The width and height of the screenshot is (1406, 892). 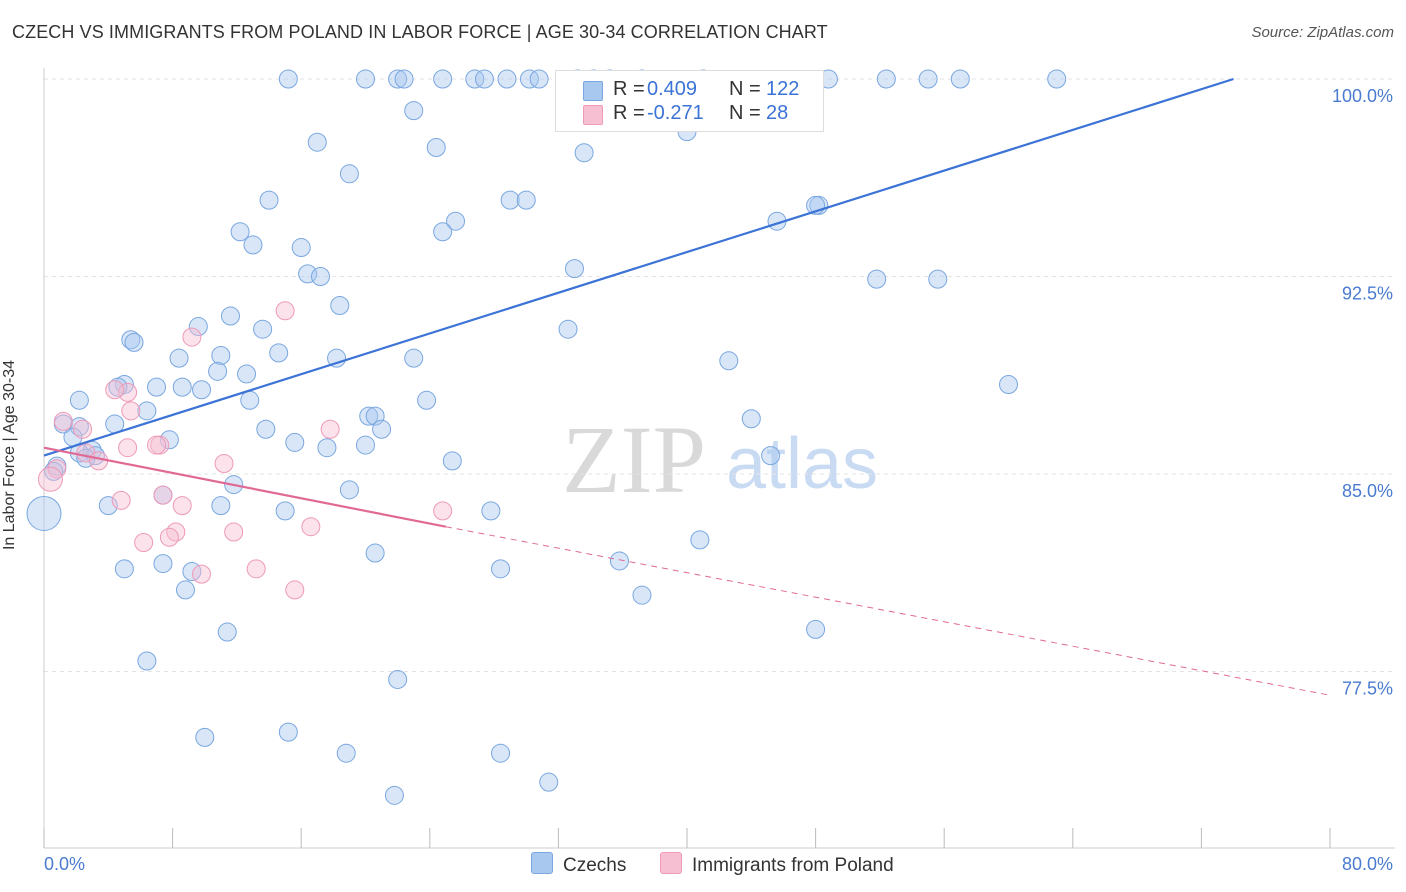 What do you see at coordinates (595, 865) in the screenshot?
I see `legend-label-czechs: Czechs` at bounding box center [595, 865].